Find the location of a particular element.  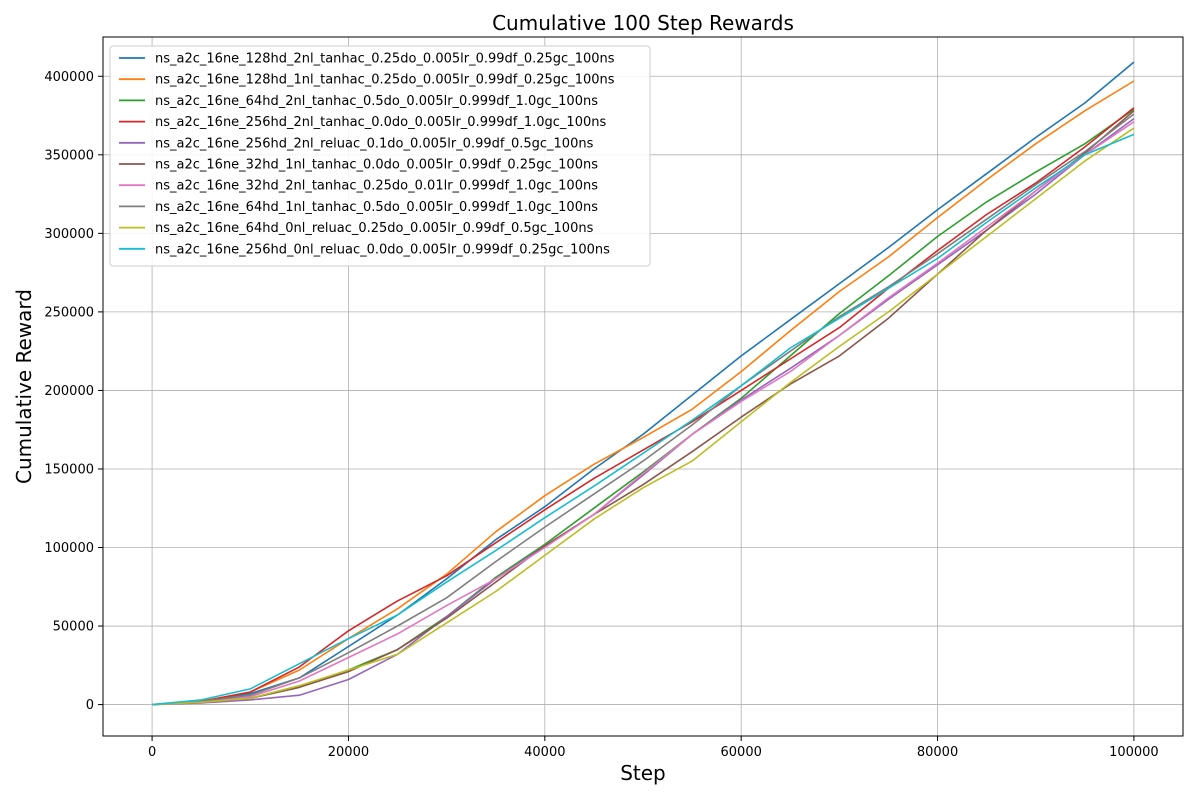

y-tick-label: 0 is located at coordinates (90, 705).